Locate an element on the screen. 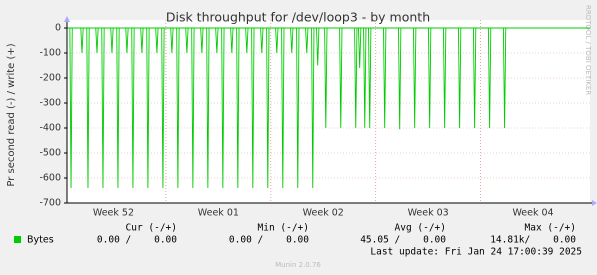 This screenshot has height=275, width=597. legend-value: 45.05 / 0.00 is located at coordinates (403, 240).